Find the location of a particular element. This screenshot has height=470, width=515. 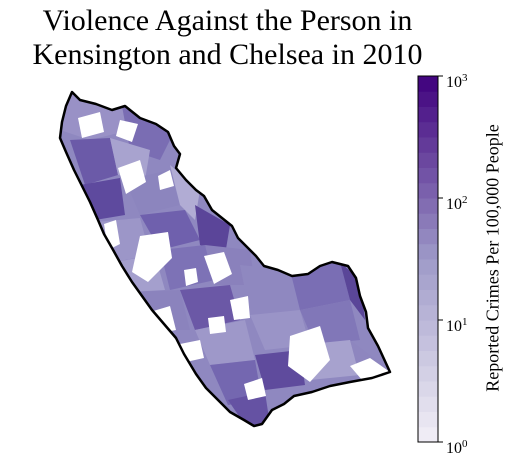

map-region is located at coordinates (102, 199).